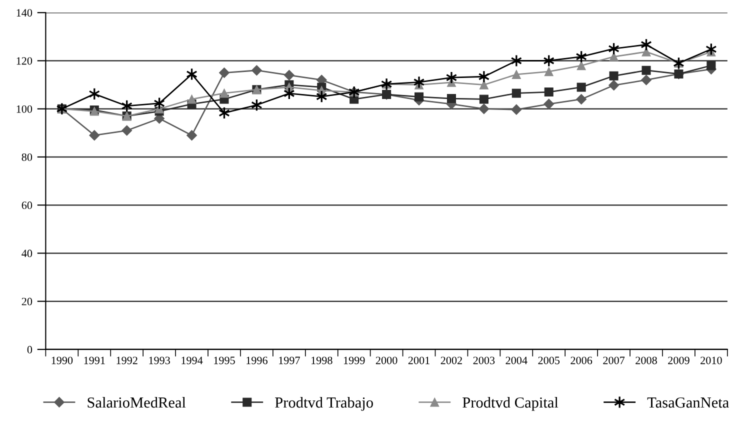  I want to click on y-tick-label: 140, so click(24, 13).